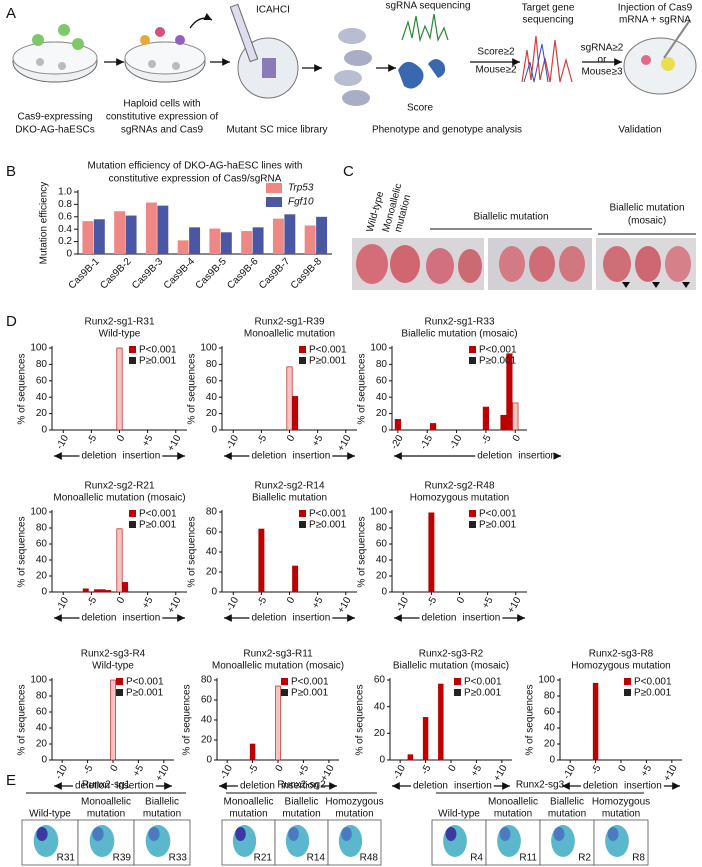 The height and width of the screenshot is (867, 702). I want to click on chart-title: Runx2-sg3-R11, so click(278, 654).